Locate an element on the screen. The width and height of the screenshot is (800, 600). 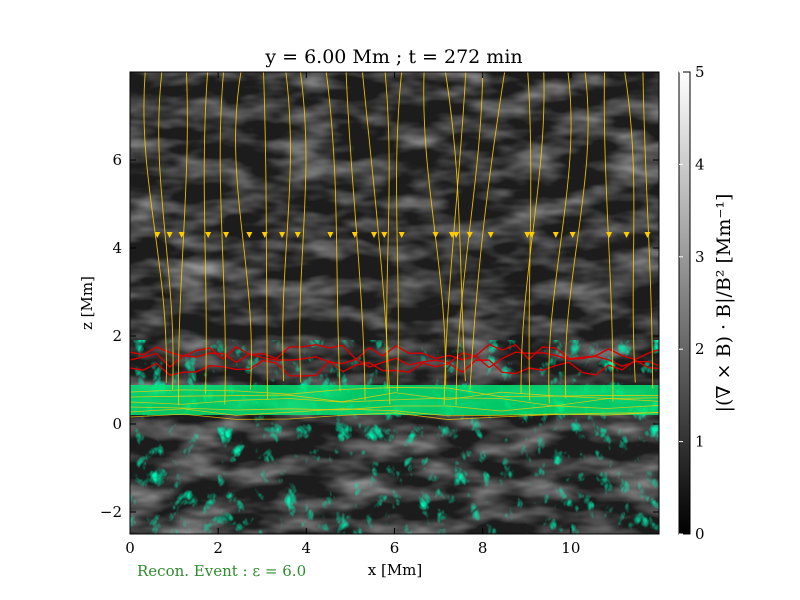
colorbar-gradient is located at coordinates (684, 303).